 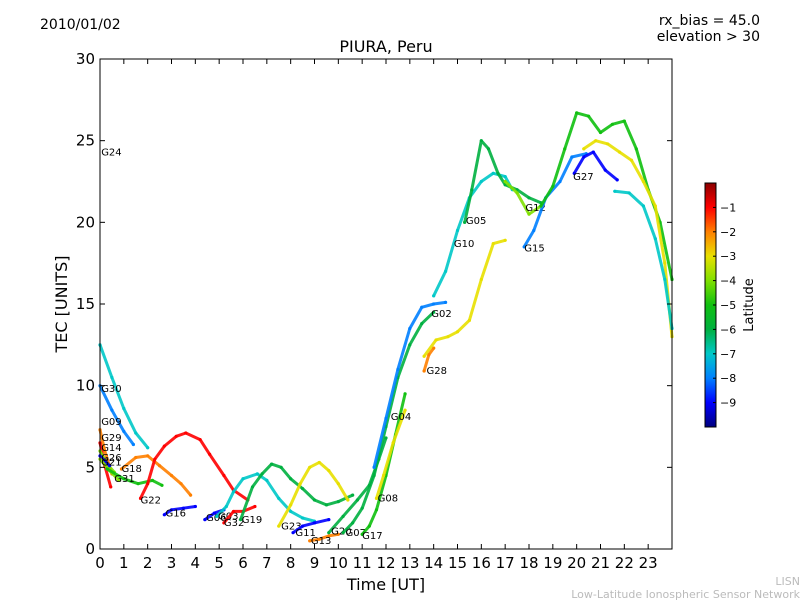 I want to click on series-label-g28: G28, so click(x=437, y=371).